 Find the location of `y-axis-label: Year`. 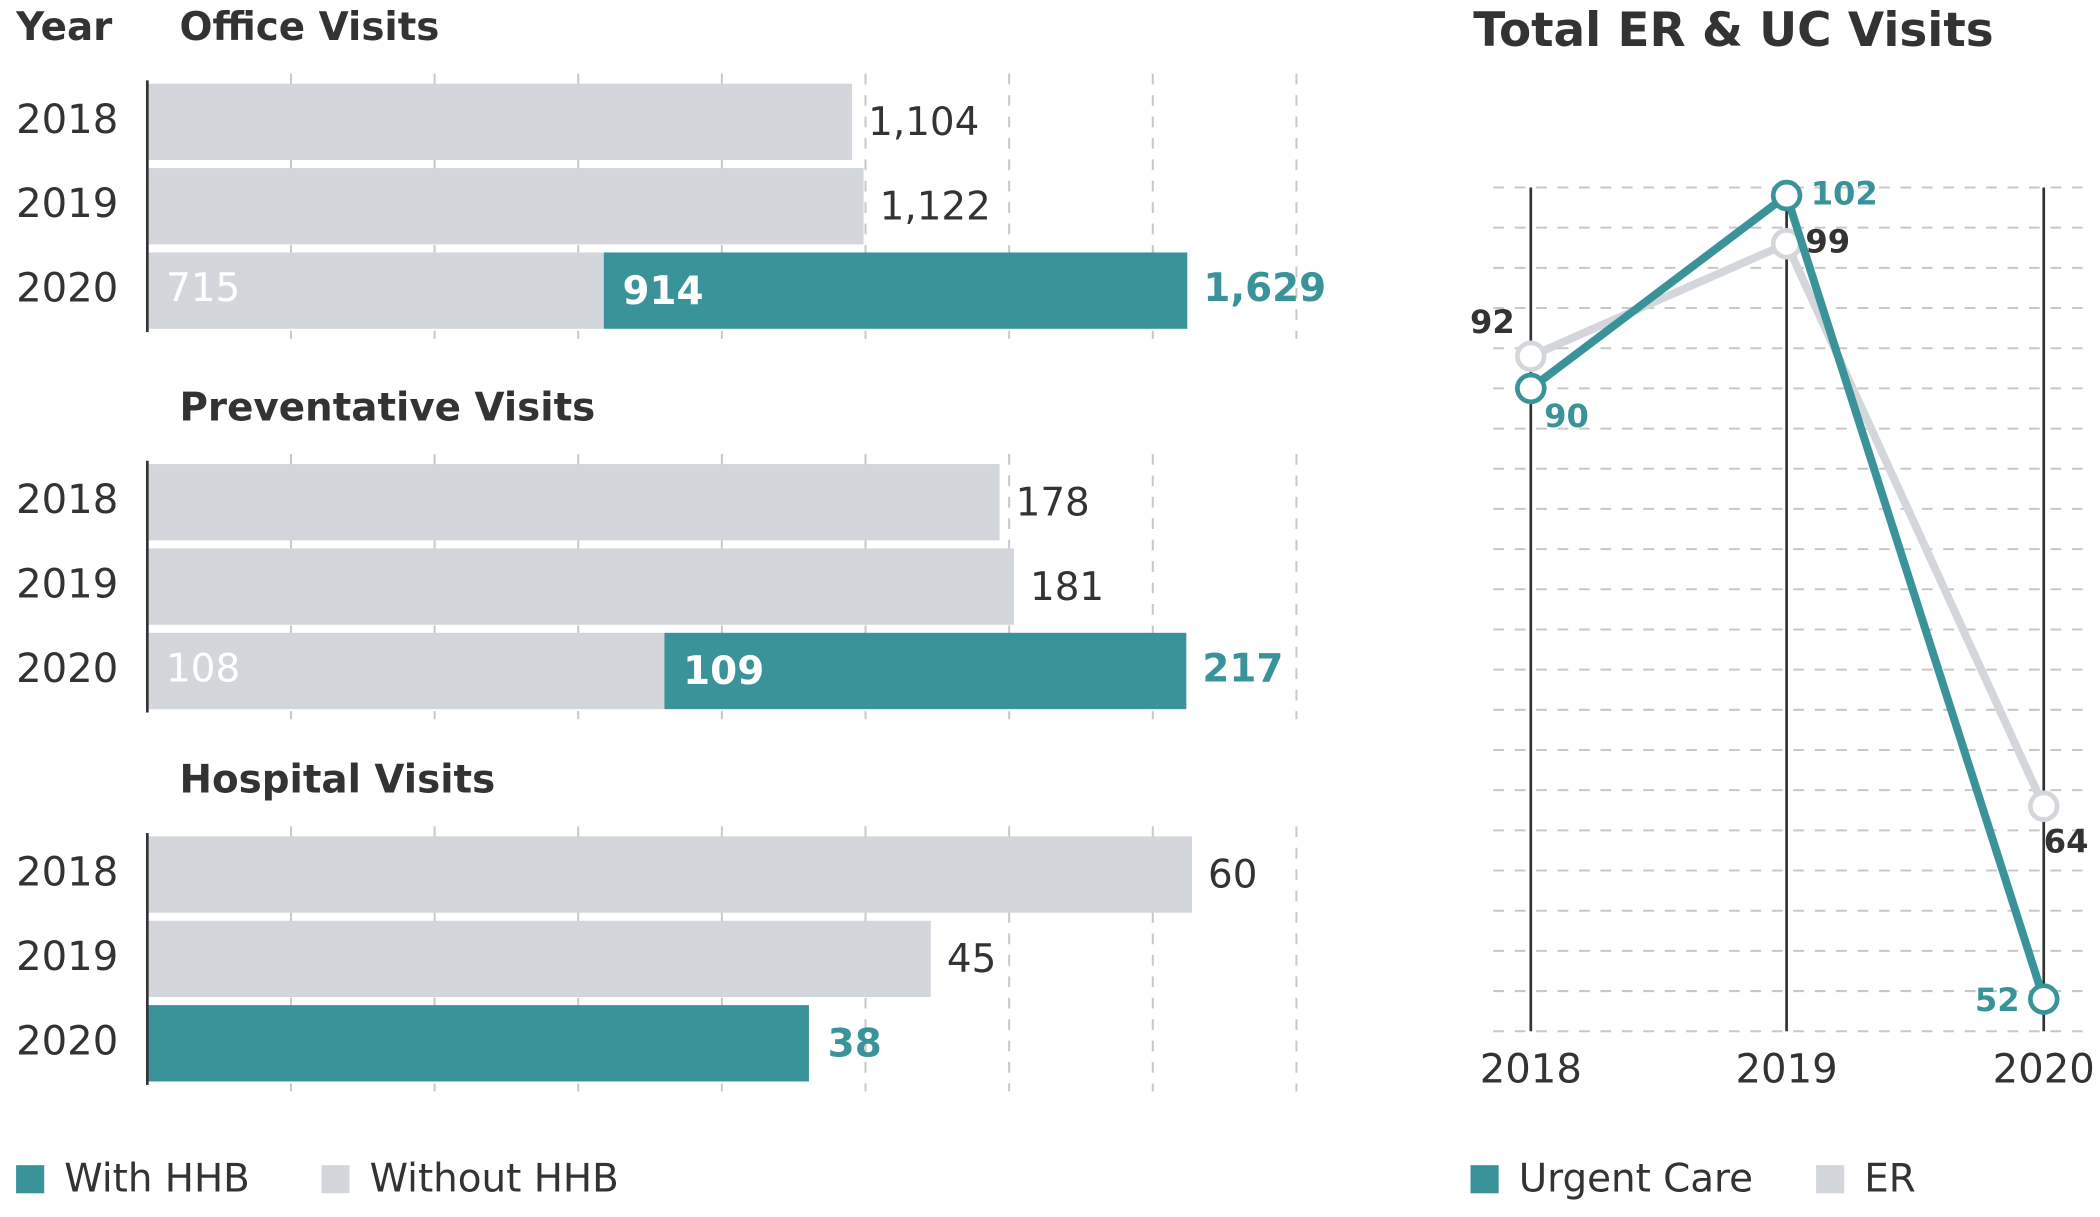

y-axis-label: Year is located at coordinates (64, 27).